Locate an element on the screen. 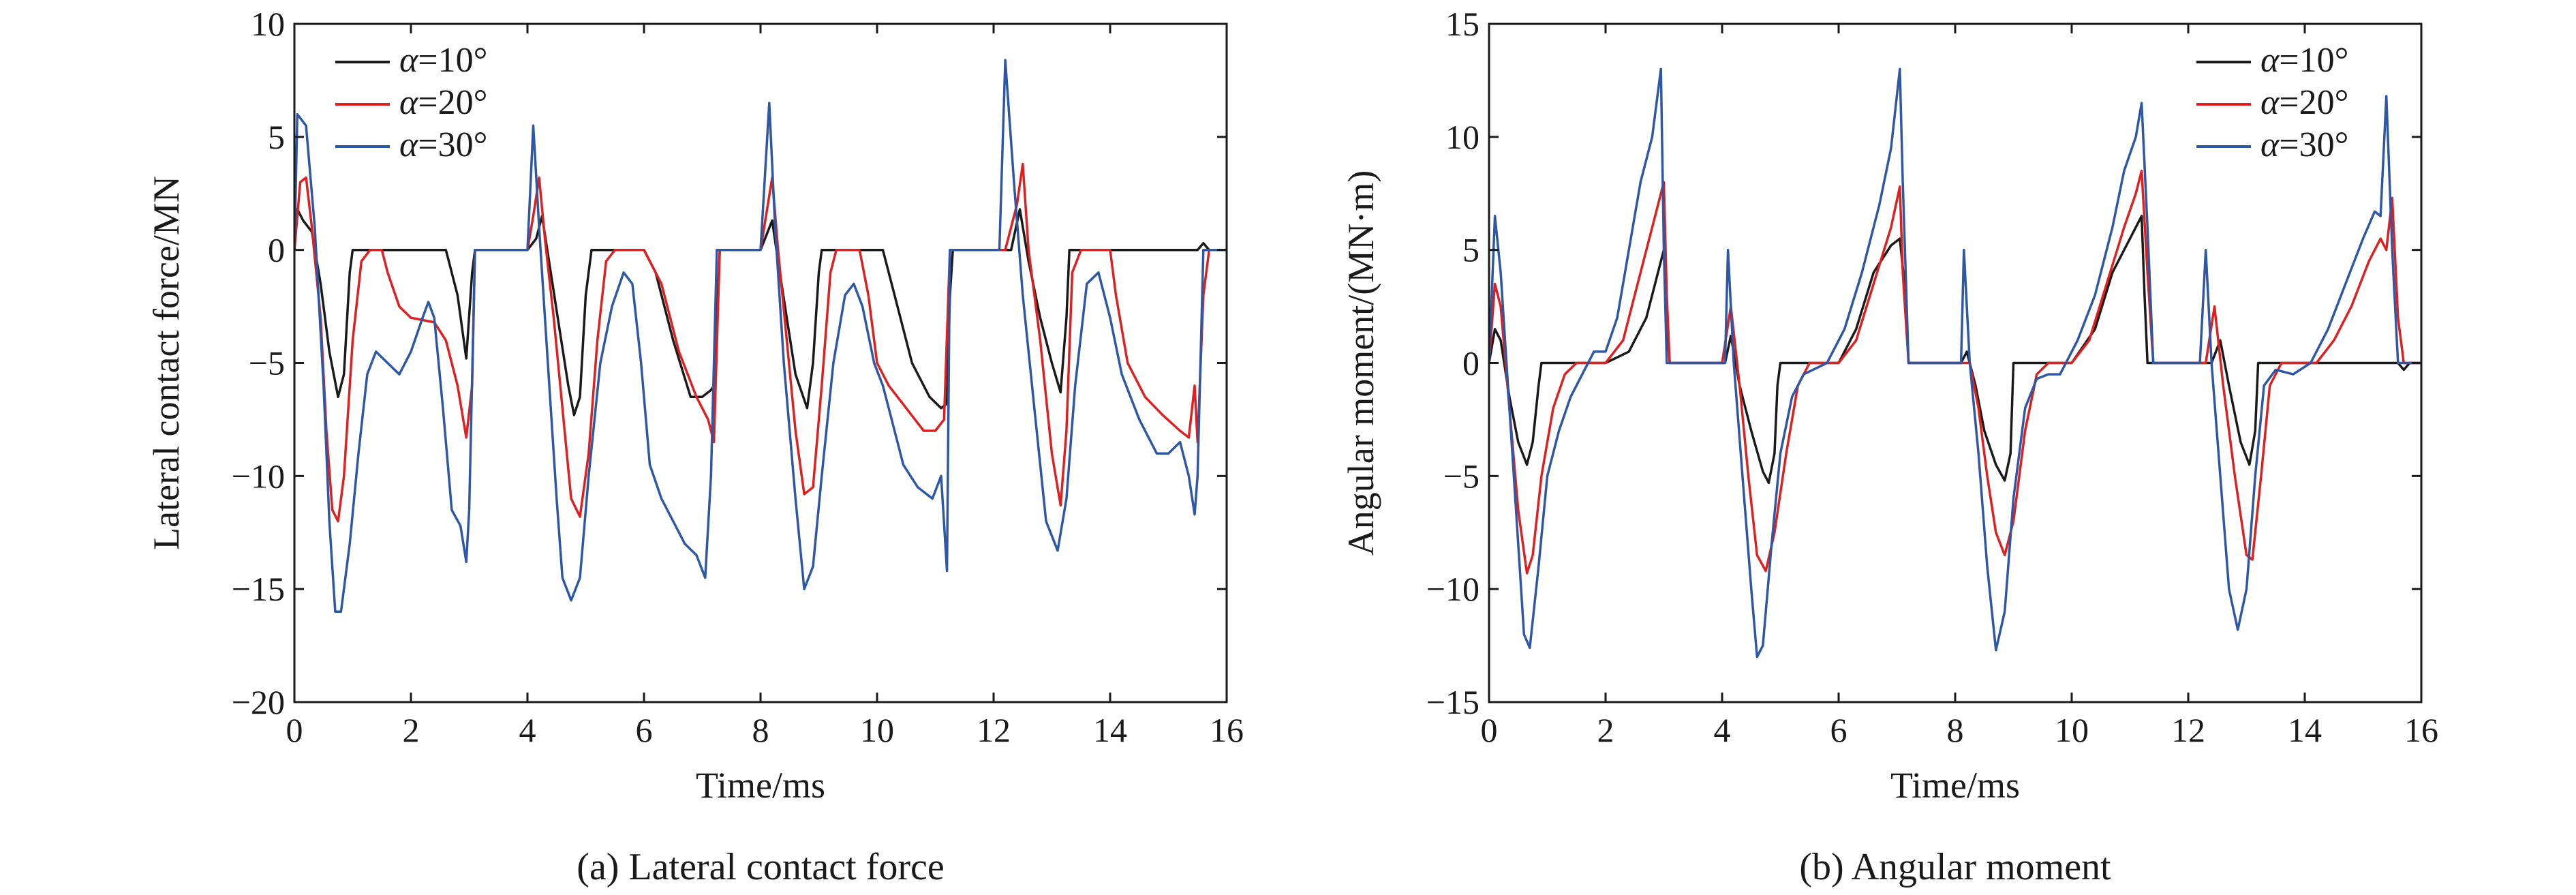 The height and width of the screenshot is (895, 2576). y-axis-label-b: Angular moment/(MN·m) is located at coordinates (1360, 363).